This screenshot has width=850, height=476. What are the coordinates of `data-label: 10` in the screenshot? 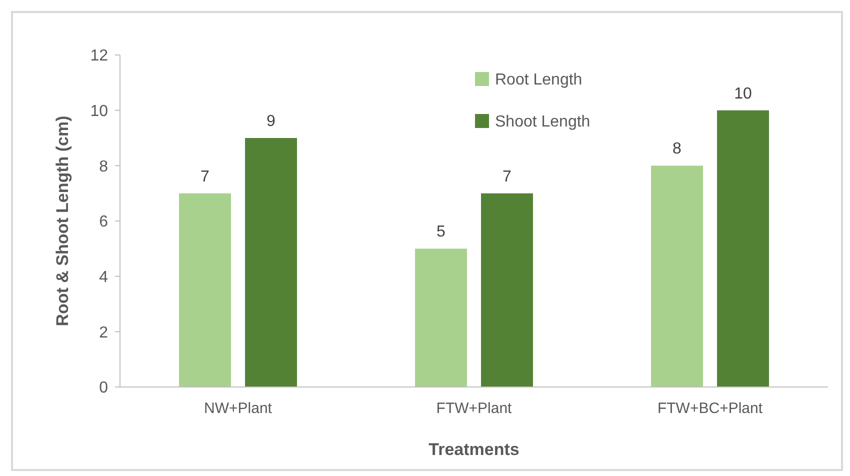 It's located at (743, 93).